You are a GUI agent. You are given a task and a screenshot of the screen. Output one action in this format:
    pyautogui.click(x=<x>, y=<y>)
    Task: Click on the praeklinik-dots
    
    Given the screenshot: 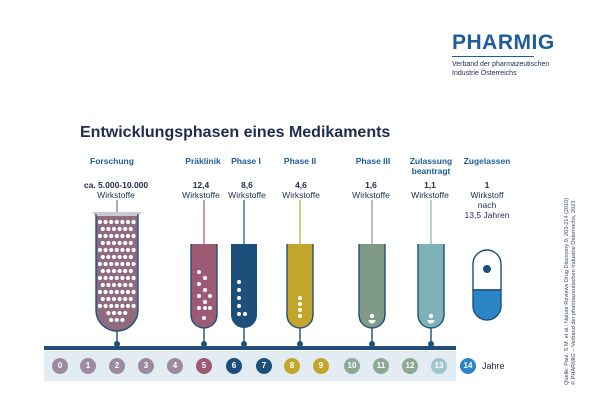 What is the action you would take?
    pyautogui.click(x=204, y=295)
    